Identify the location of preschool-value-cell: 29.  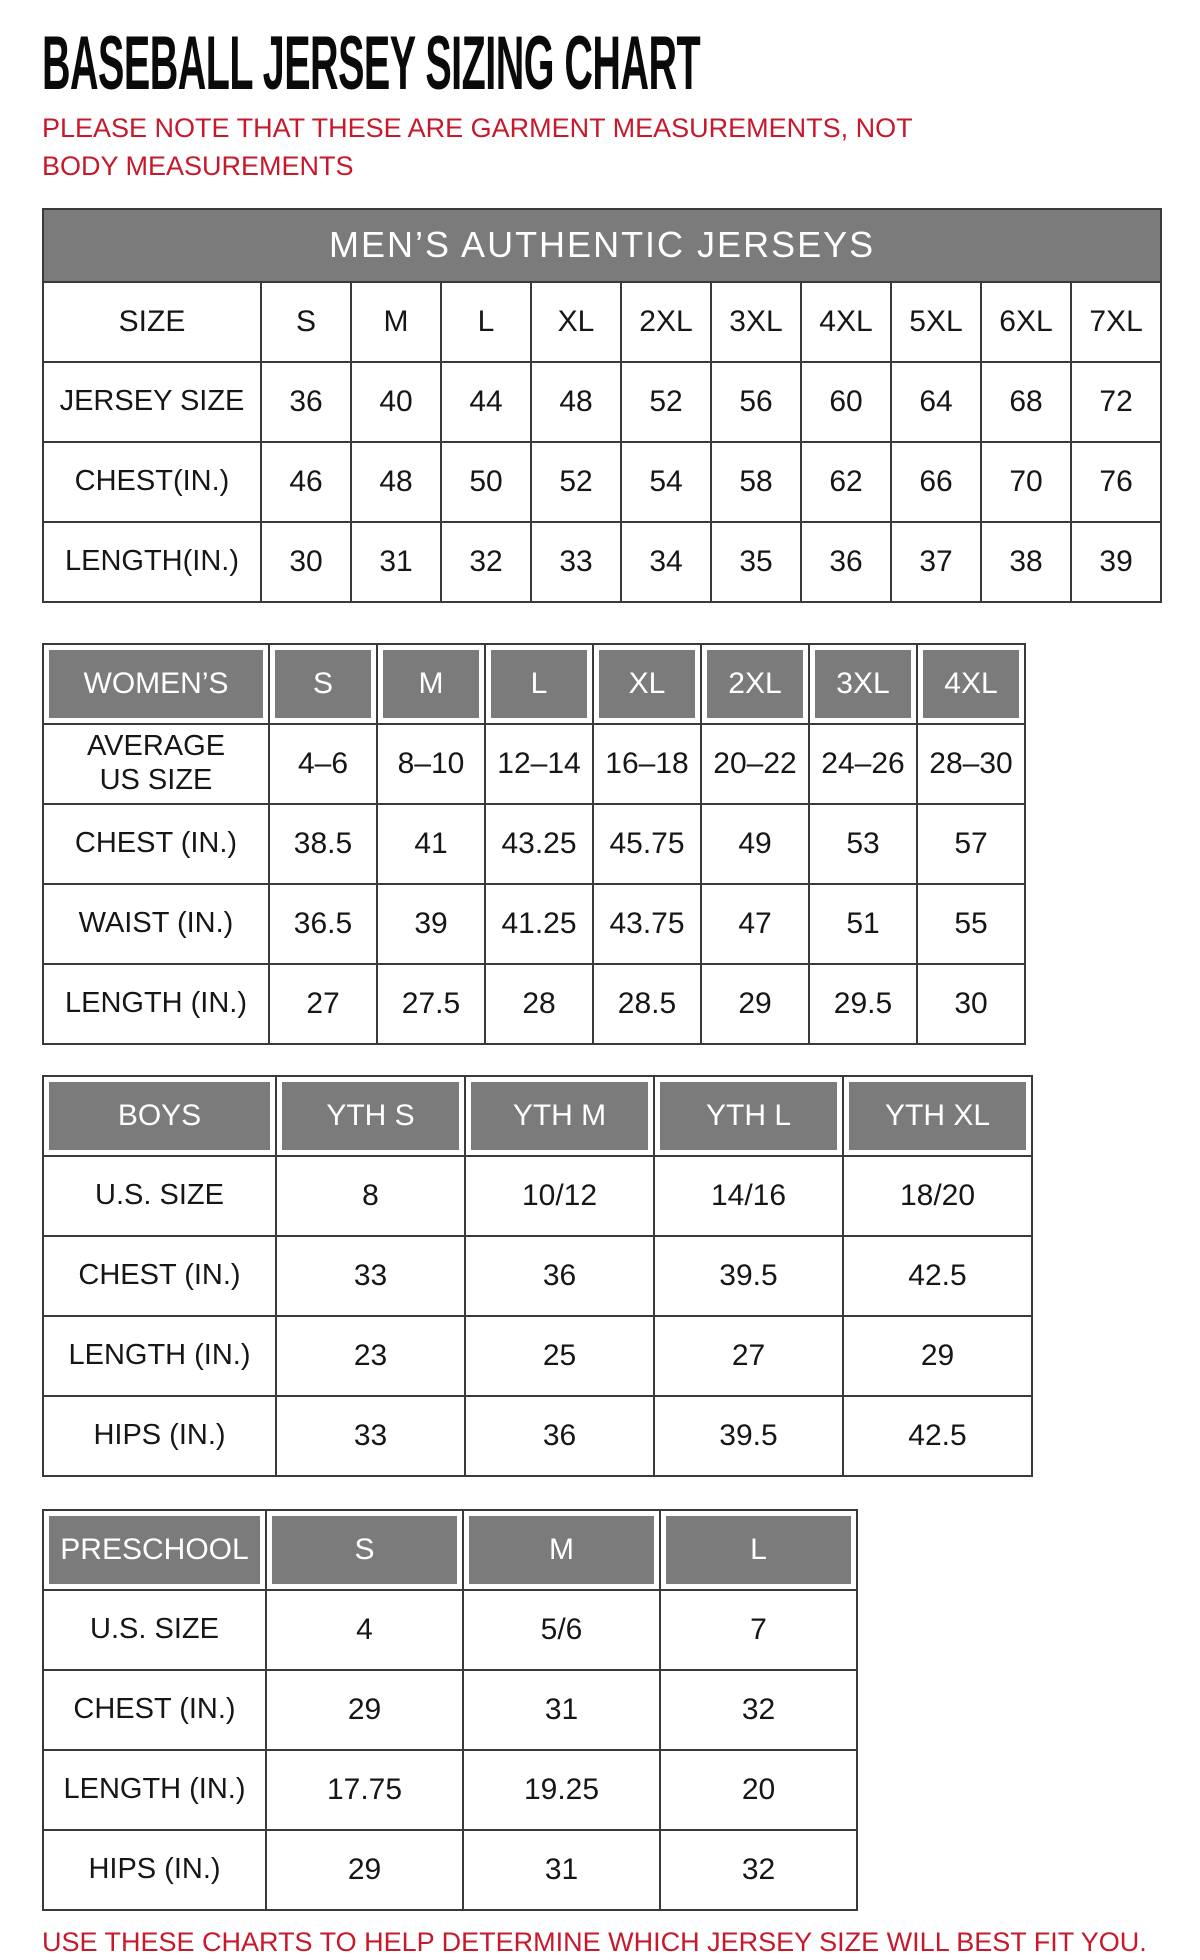
(364, 1869).